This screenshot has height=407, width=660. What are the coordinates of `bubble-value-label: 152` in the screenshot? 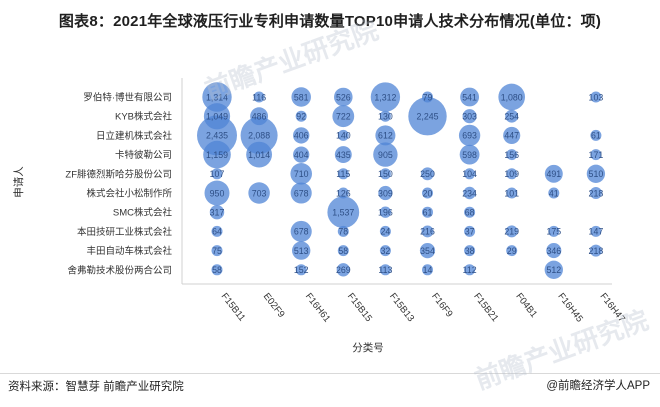 It's located at (301, 270).